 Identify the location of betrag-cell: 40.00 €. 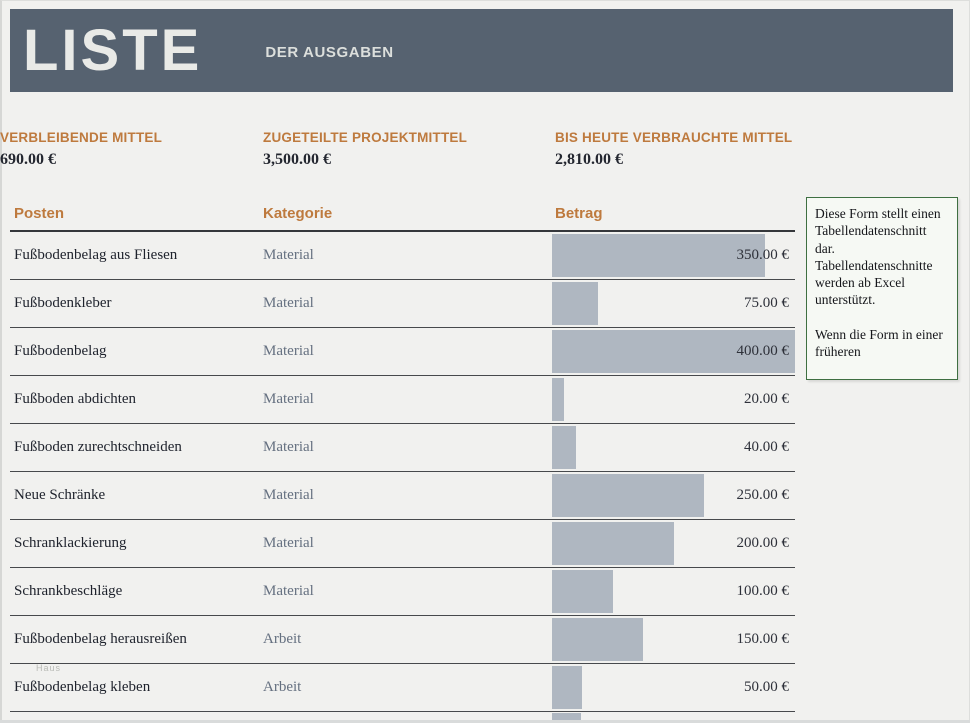
(673, 447).